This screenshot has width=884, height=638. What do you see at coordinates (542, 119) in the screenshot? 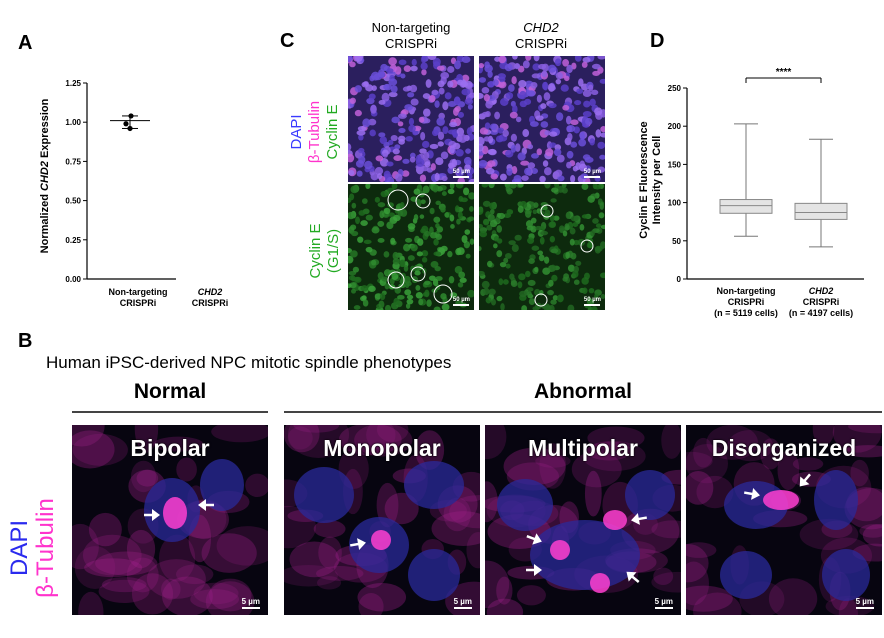
I see `micrograph-c-chd2-merge: 50 µm` at bounding box center [542, 119].